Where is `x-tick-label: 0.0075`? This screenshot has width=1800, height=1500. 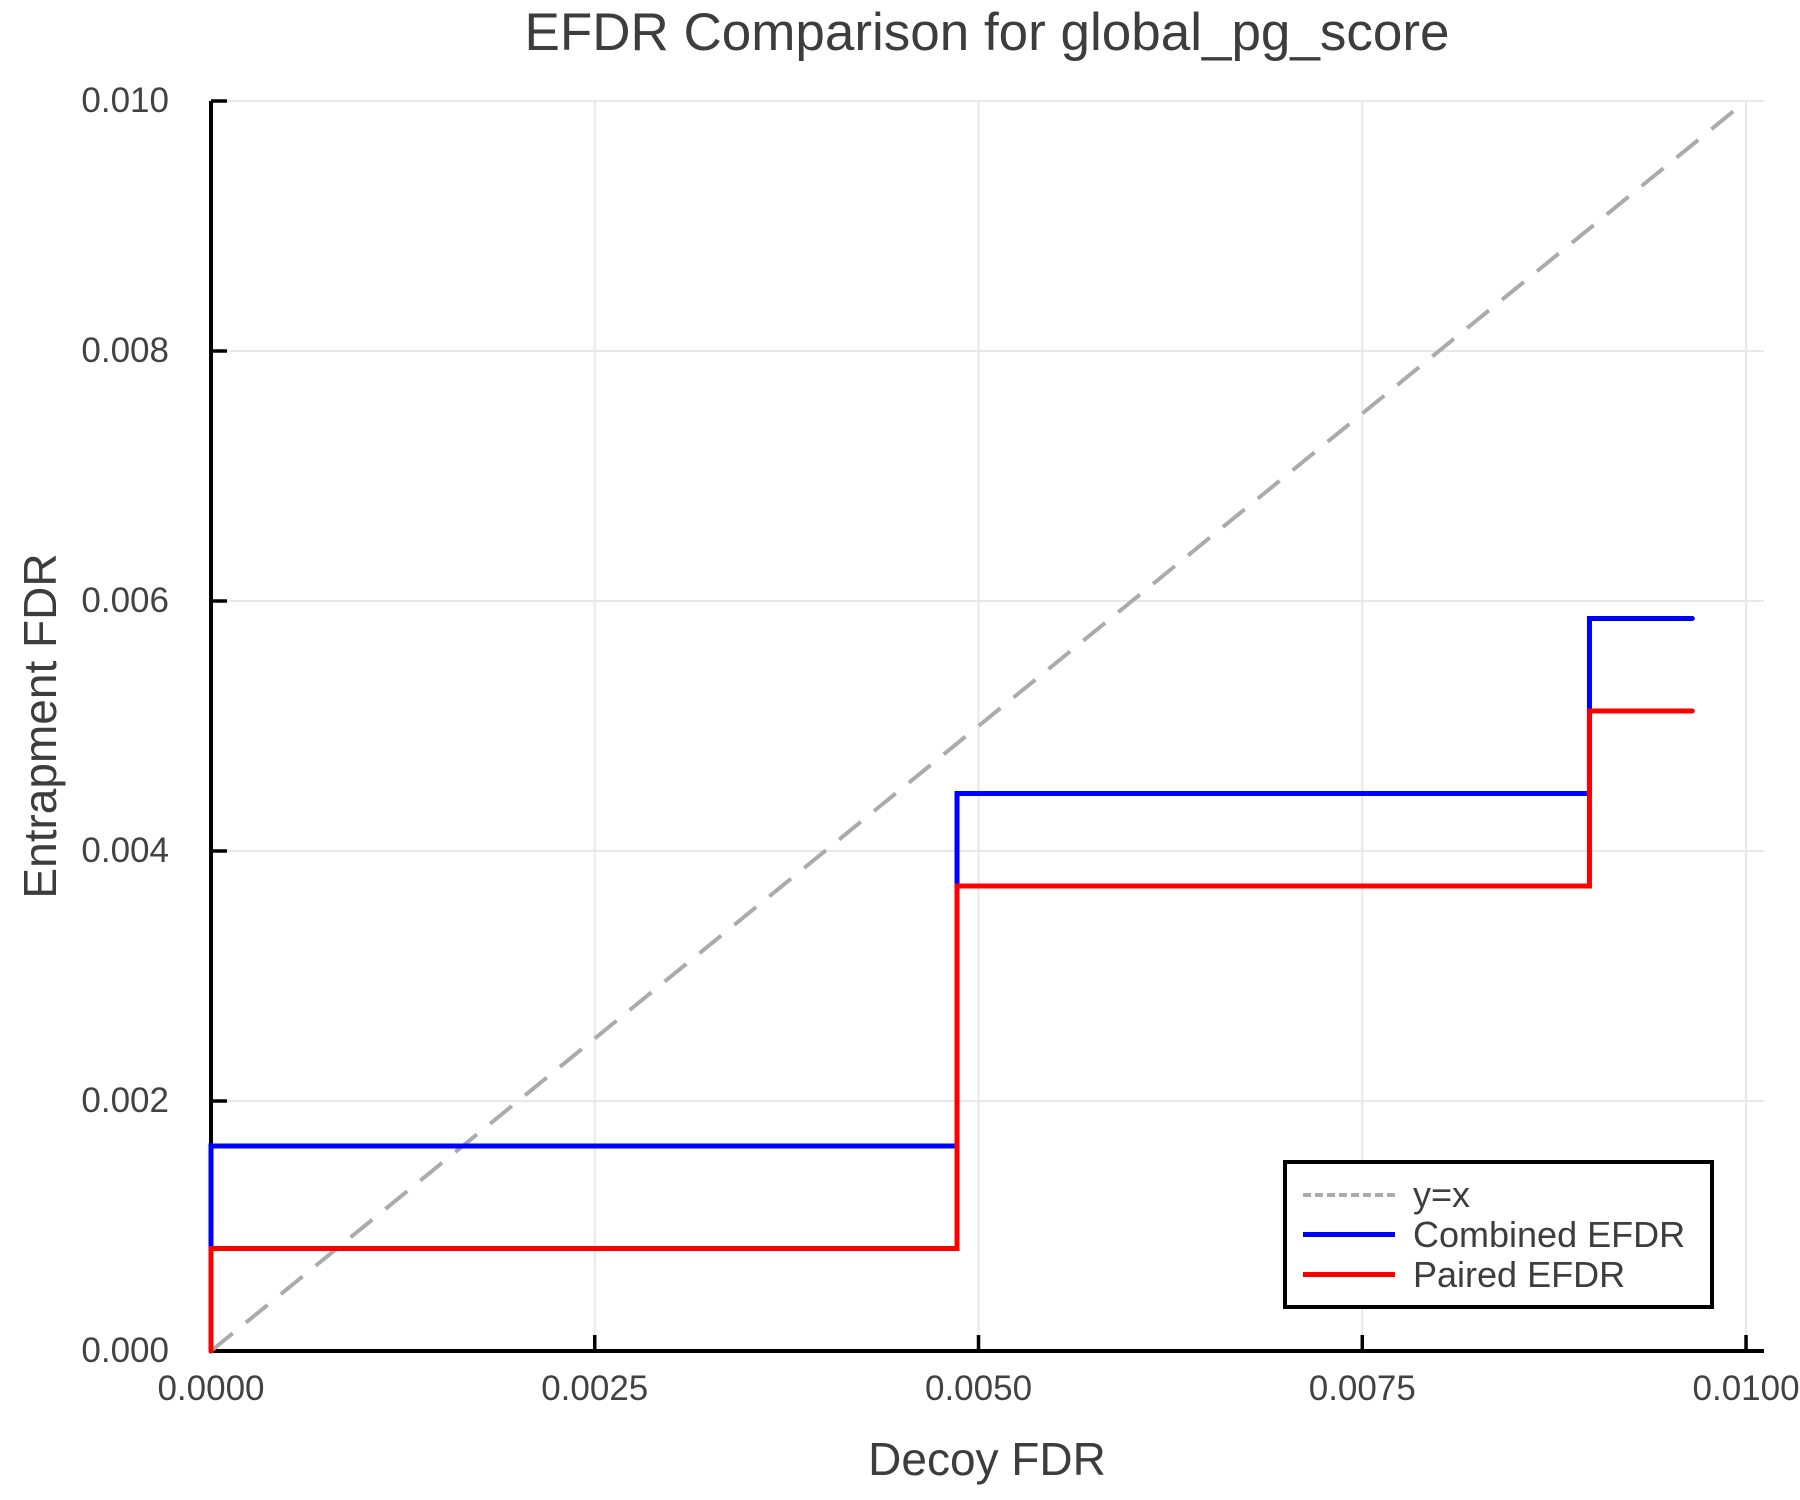 x-tick-label: 0.0075 is located at coordinates (1362, 1388).